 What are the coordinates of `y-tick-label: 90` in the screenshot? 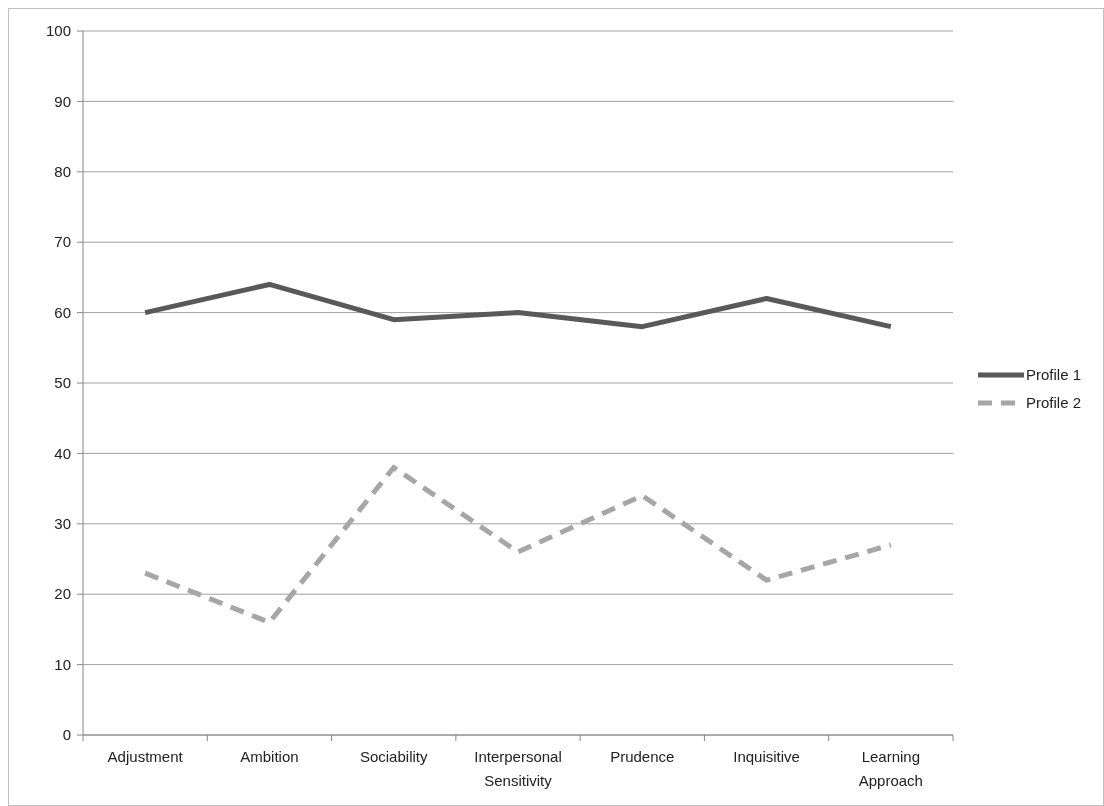 It's located at (62, 101).